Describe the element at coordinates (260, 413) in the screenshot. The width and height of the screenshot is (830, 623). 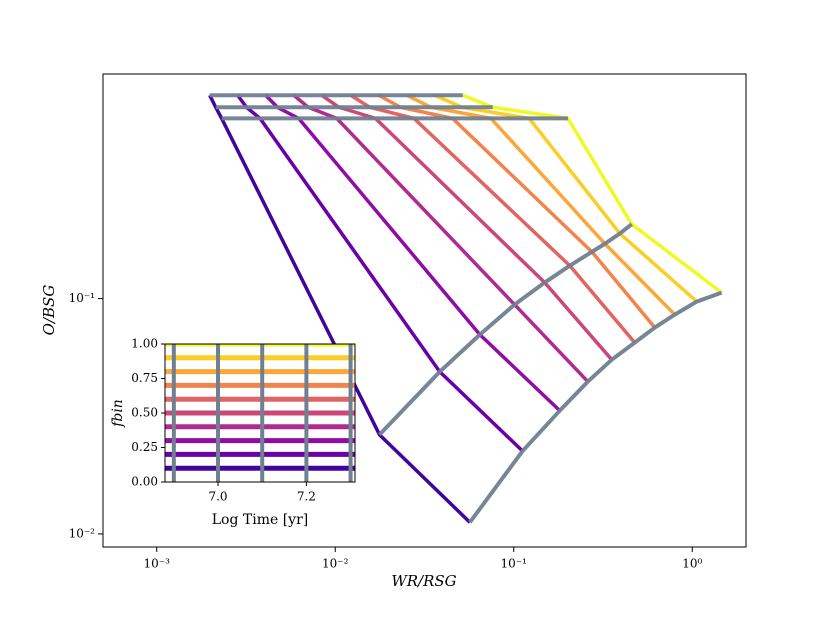
I see `inset-plot` at that location.